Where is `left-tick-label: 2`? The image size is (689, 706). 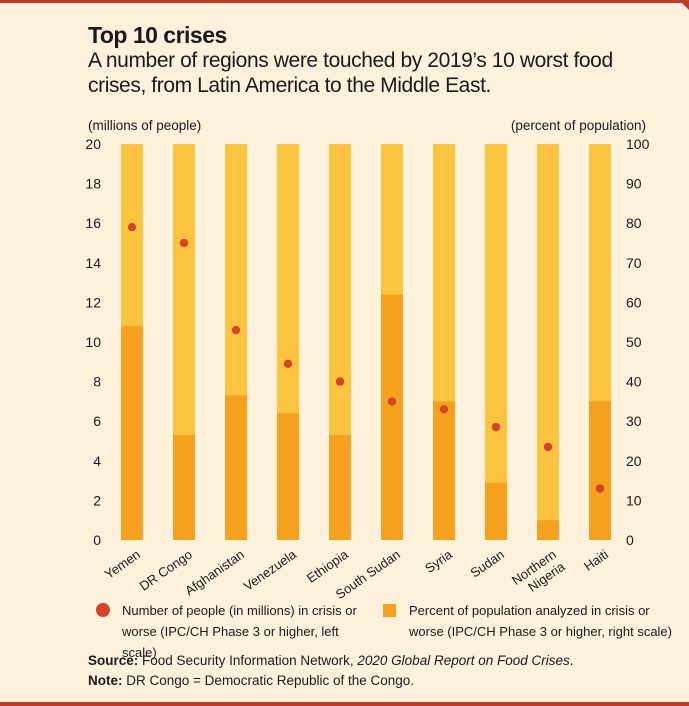 left-tick-label: 2 is located at coordinates (97, 500).